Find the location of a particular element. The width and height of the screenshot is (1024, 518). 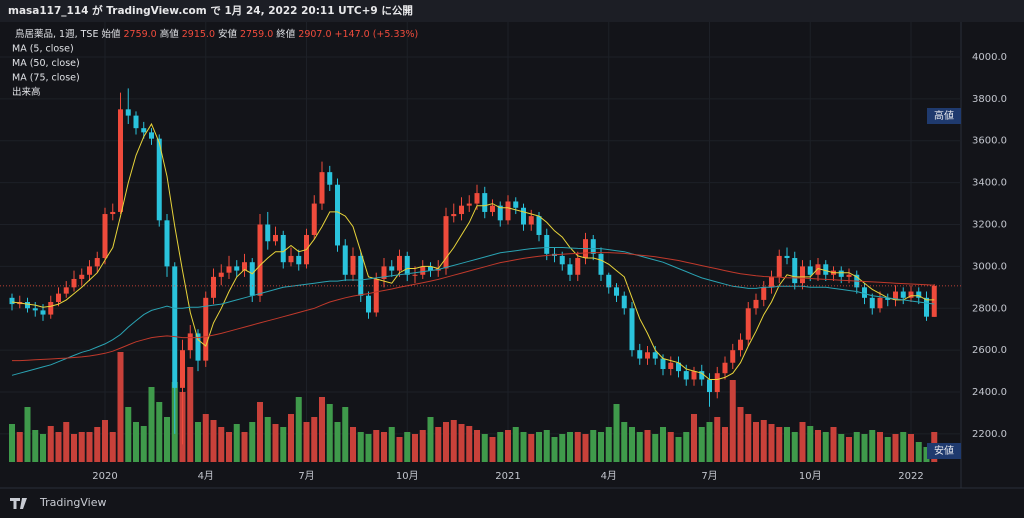

y-tick-label: 3200.0 is located at coordinates (989, 225).